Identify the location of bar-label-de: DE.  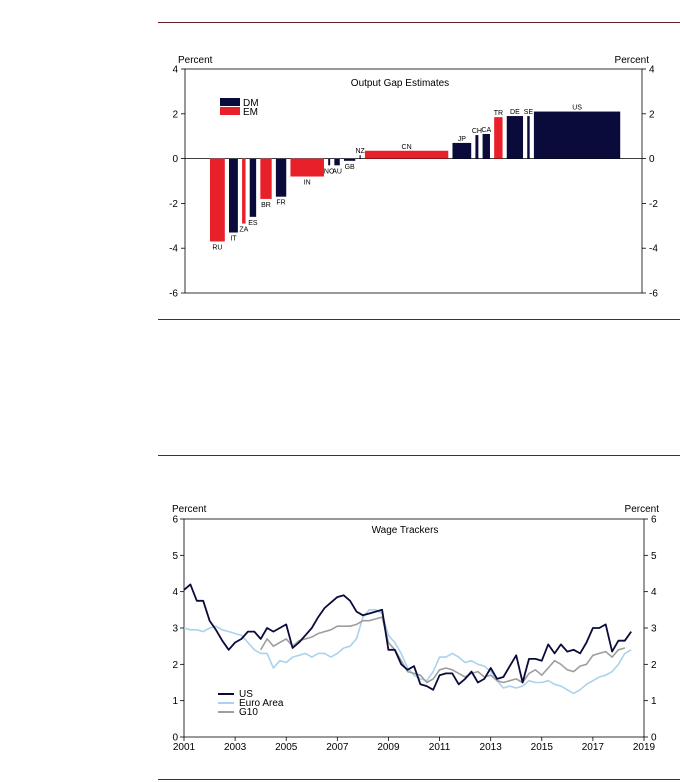
(515, 112).